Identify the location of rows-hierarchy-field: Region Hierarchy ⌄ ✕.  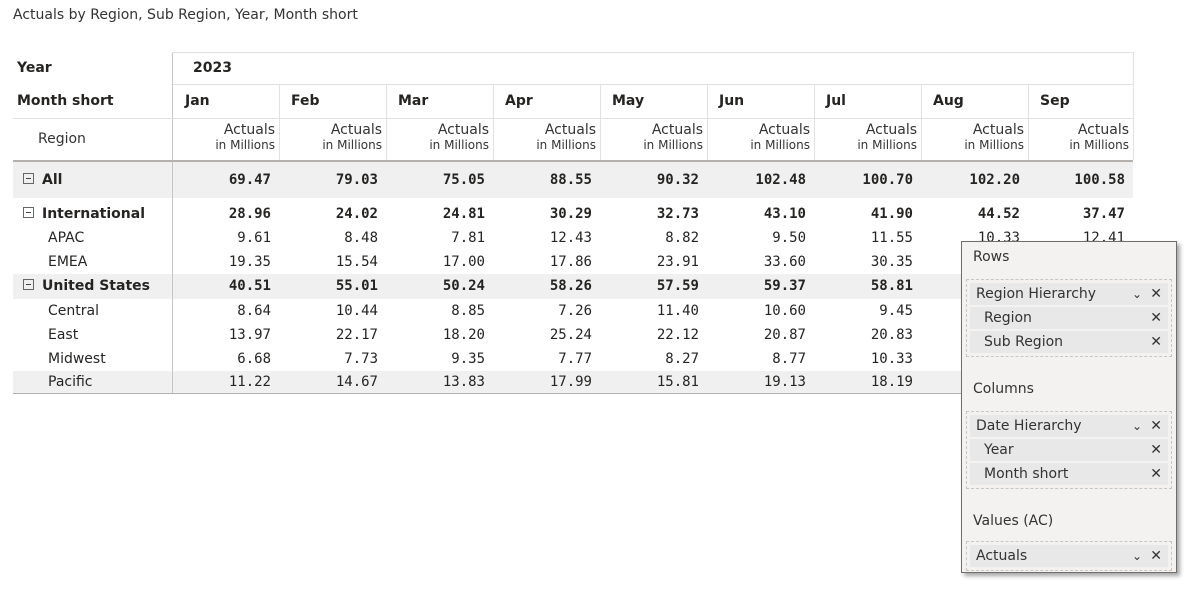
(1069, 294).